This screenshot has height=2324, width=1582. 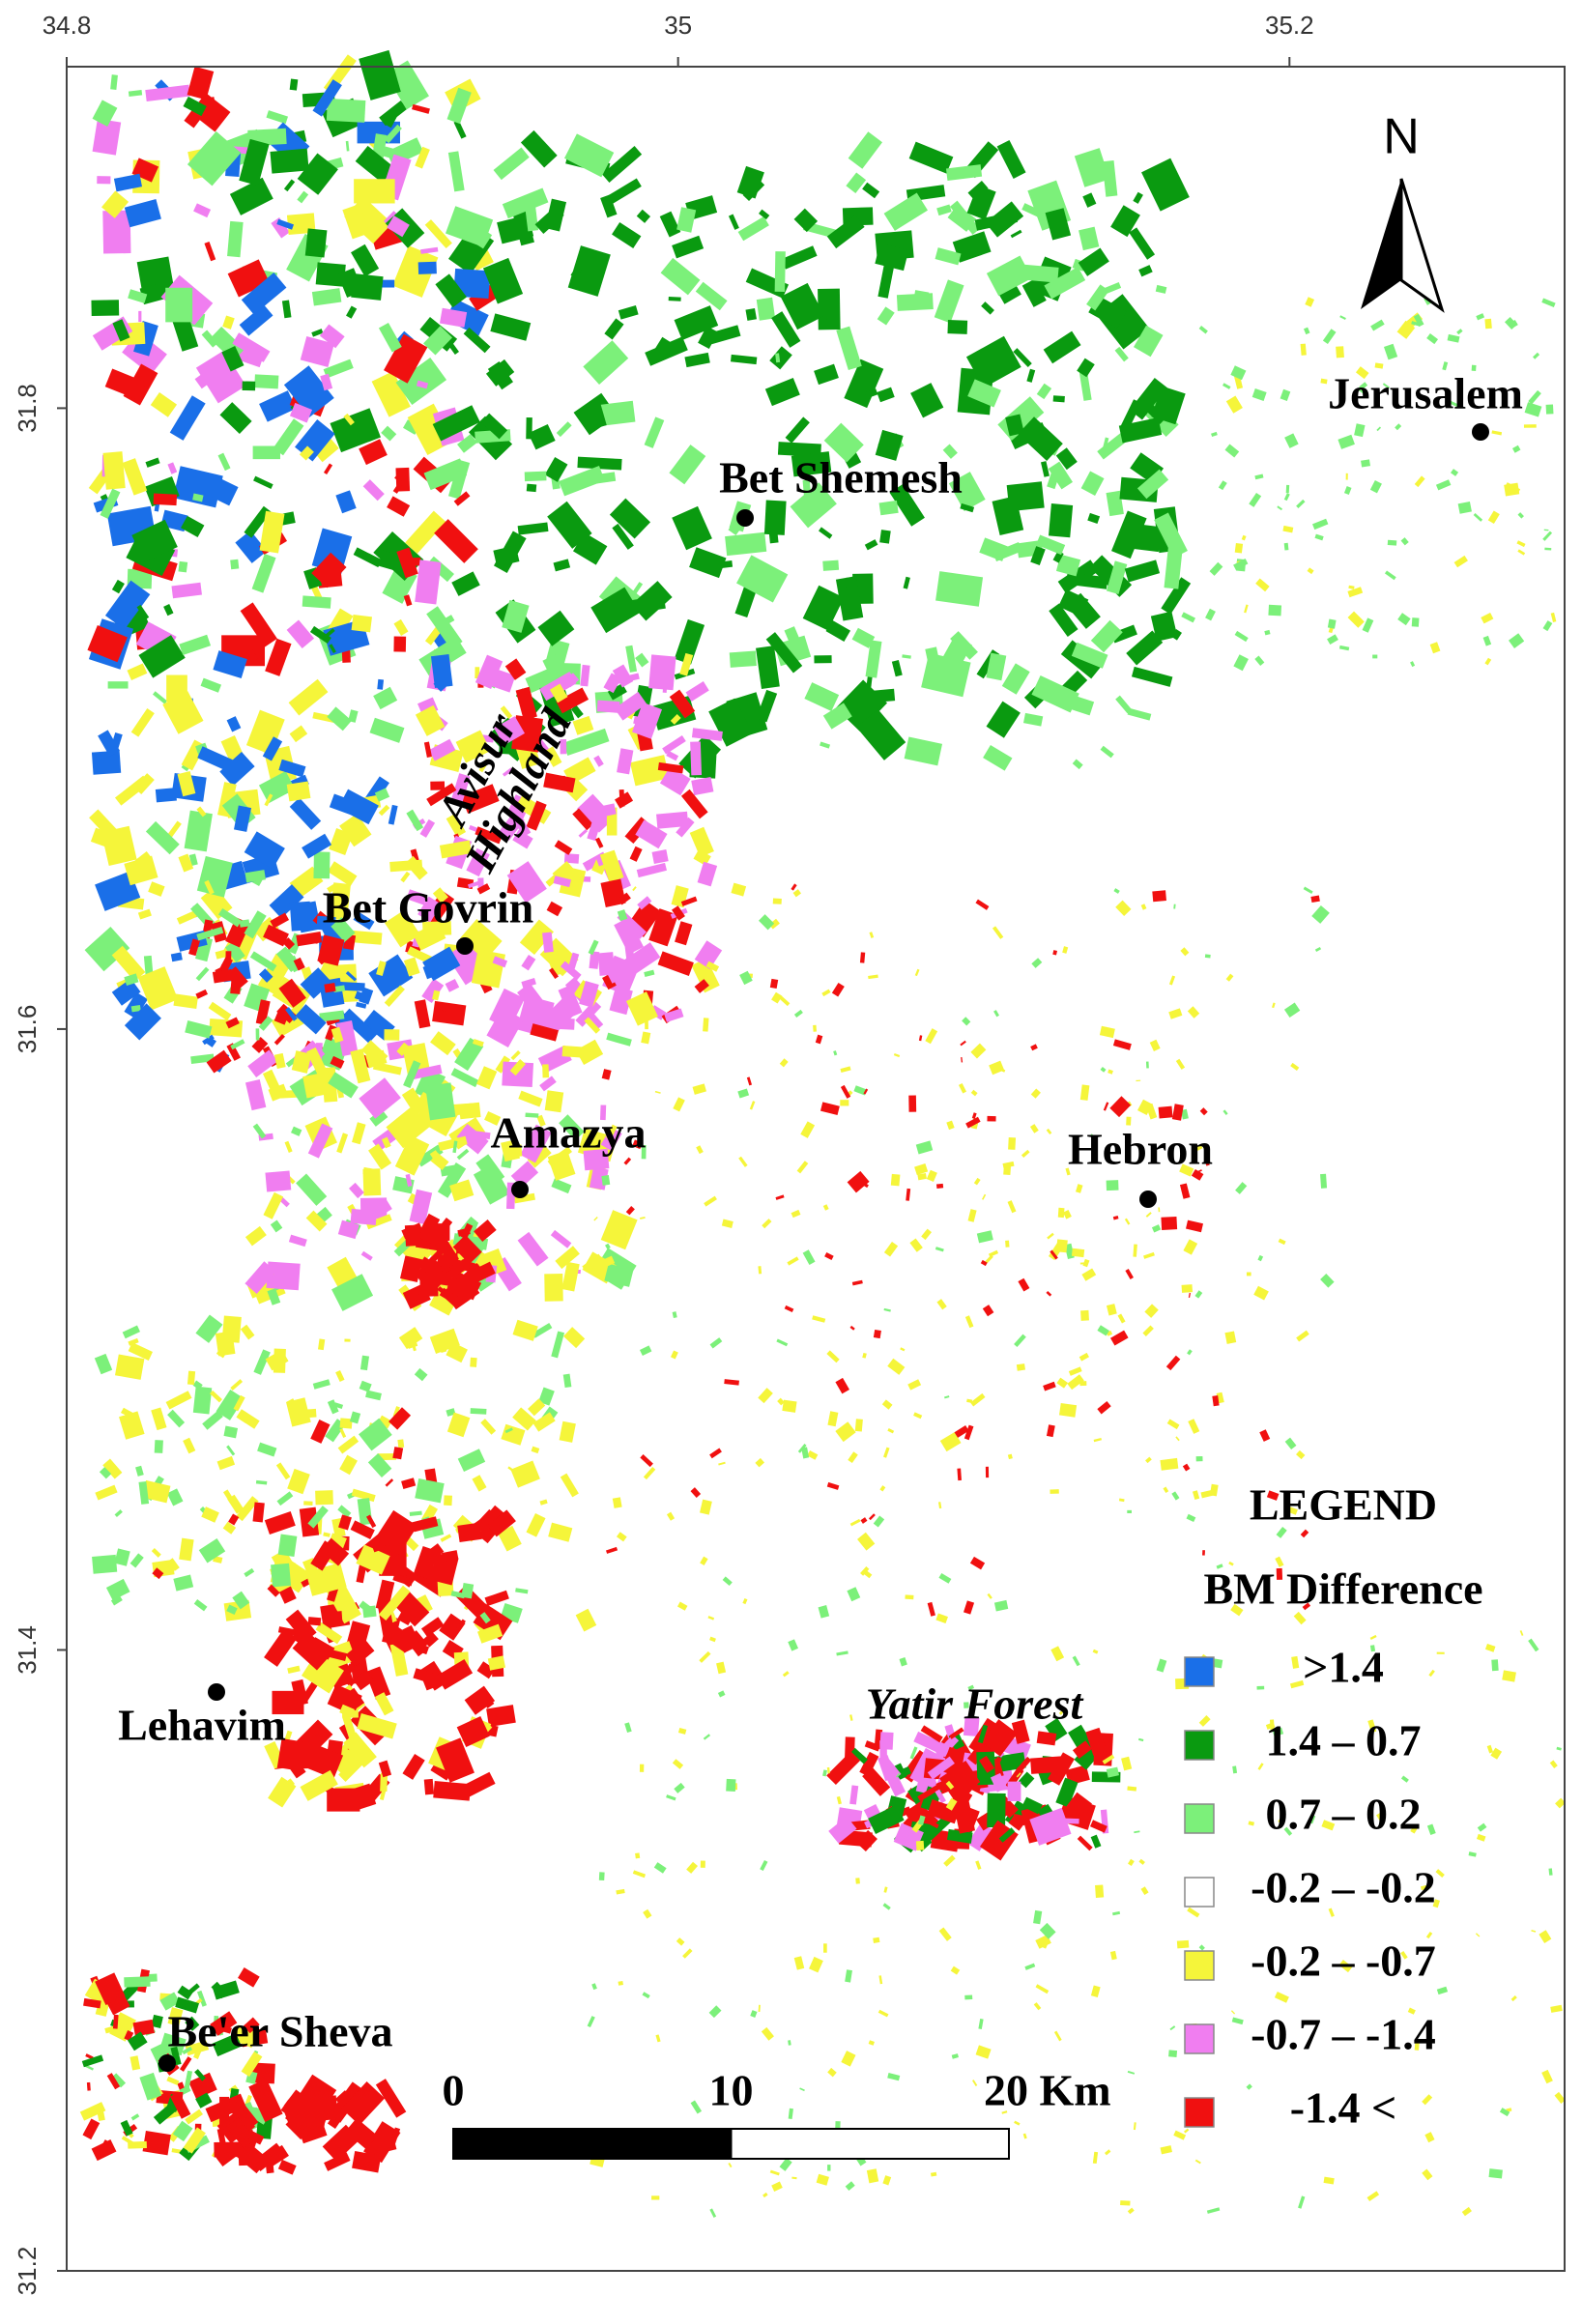 I want to click on legend-label: -0.7 – -1.4, so click(x=1343, y=2035).